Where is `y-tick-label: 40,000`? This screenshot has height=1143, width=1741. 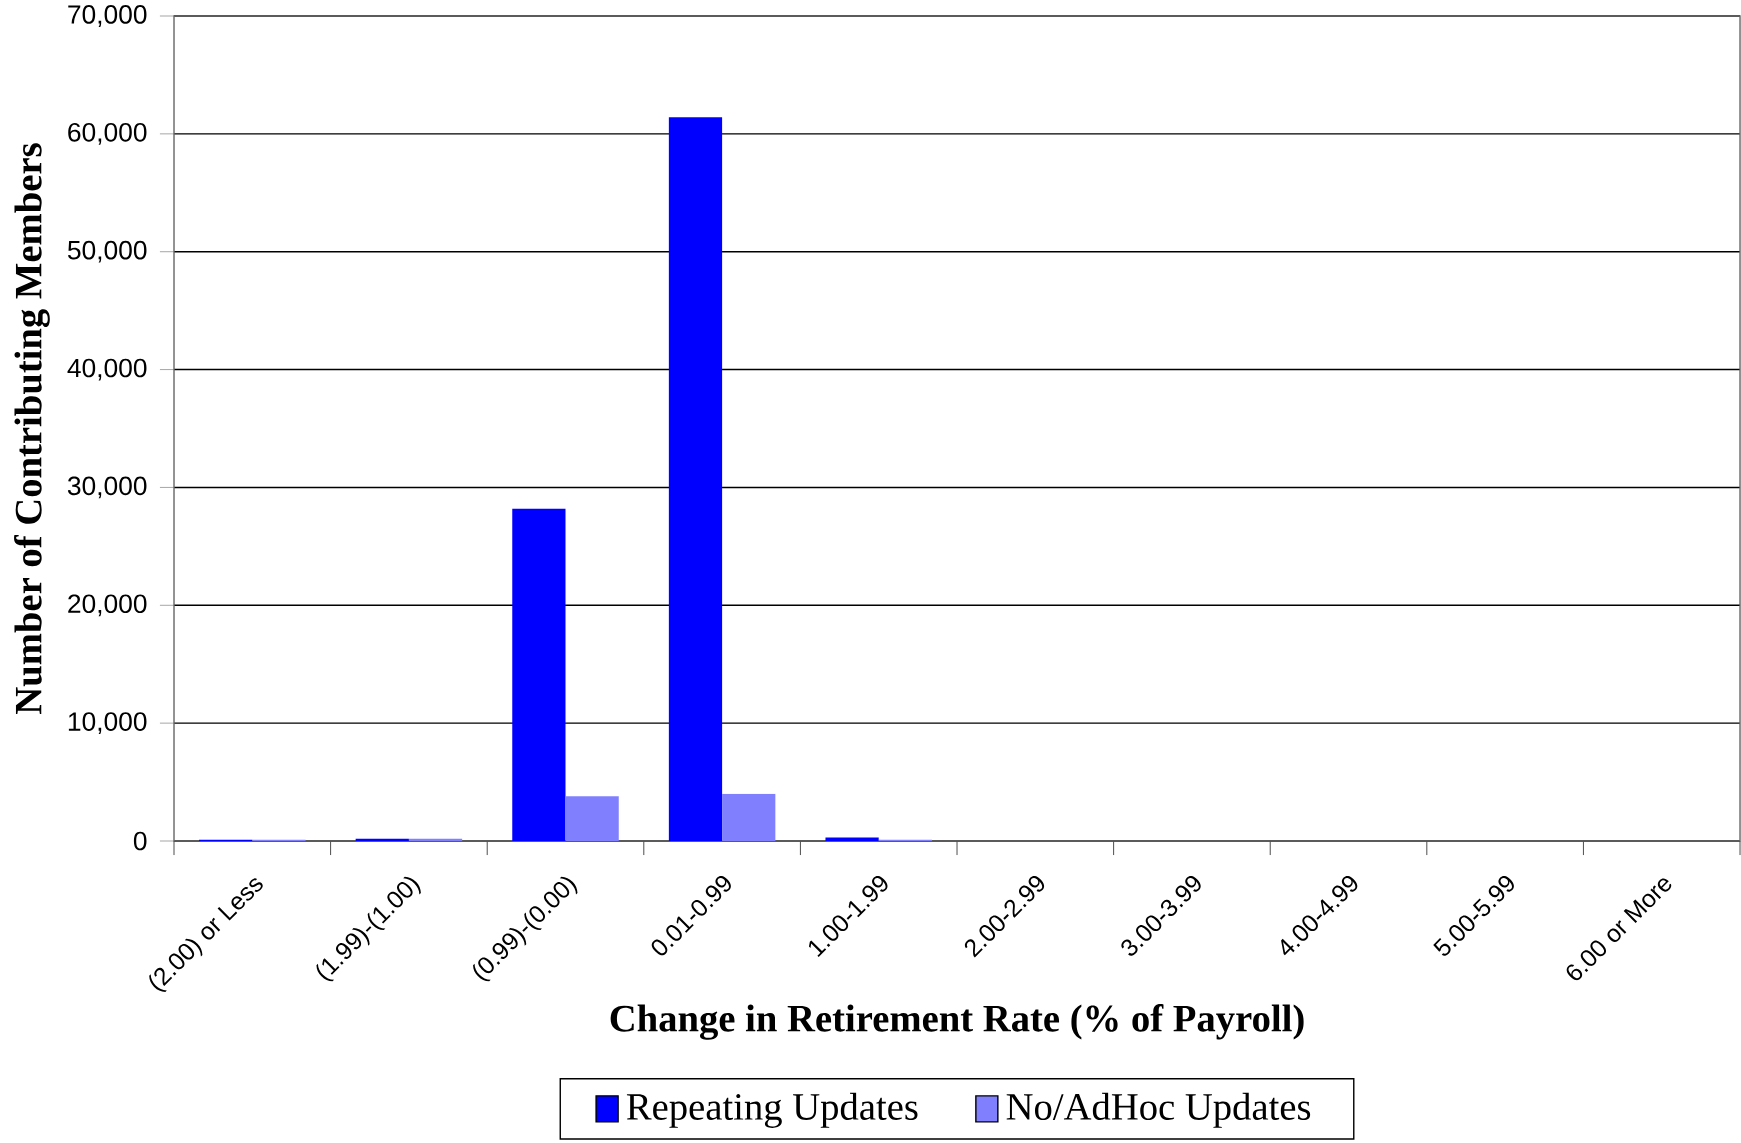 y-tick-label: 40,000 is located at coordinates (107, 369).